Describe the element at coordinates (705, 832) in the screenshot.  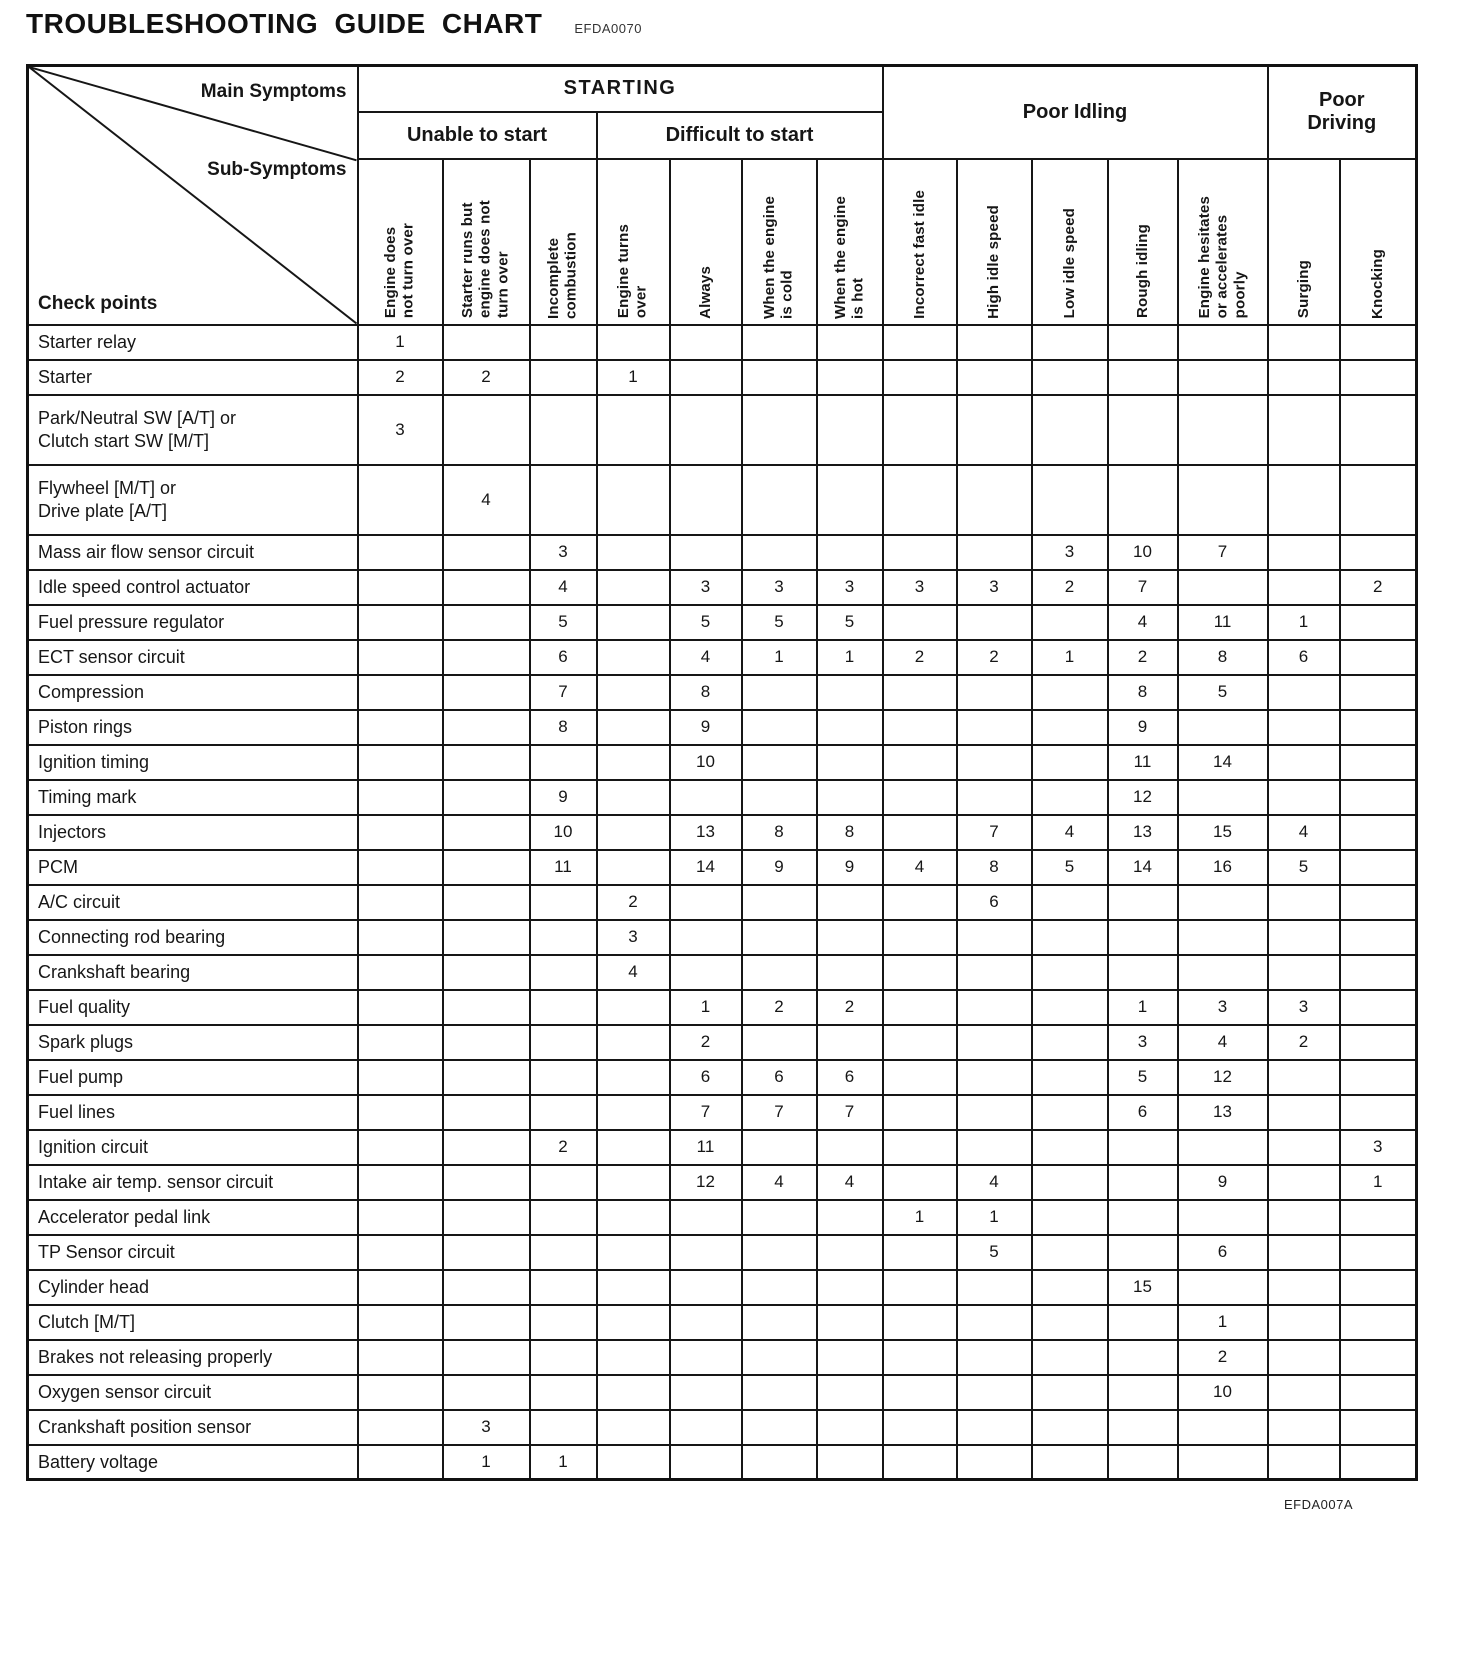
I see `value-cell: 13` at that location.